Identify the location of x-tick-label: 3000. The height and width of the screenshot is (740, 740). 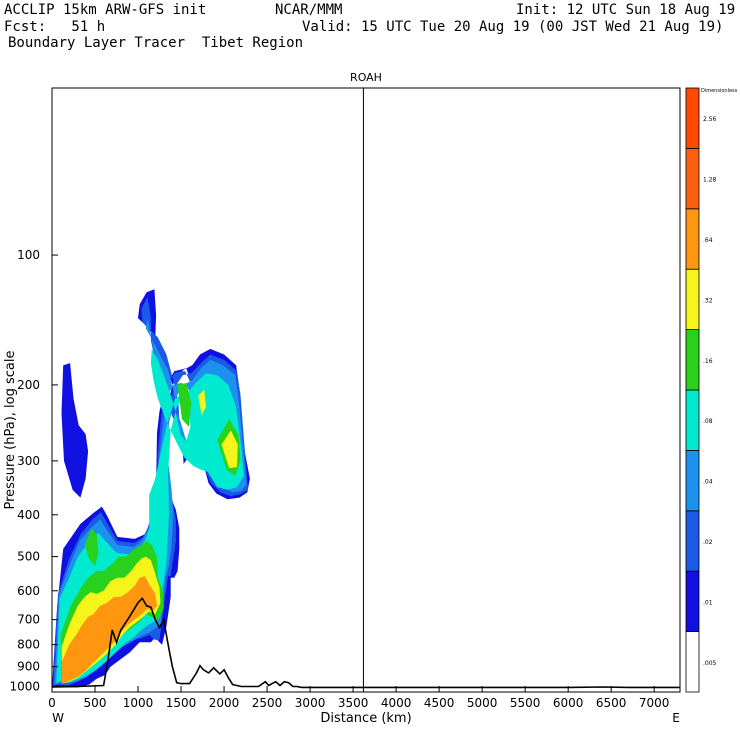
(310, 703).